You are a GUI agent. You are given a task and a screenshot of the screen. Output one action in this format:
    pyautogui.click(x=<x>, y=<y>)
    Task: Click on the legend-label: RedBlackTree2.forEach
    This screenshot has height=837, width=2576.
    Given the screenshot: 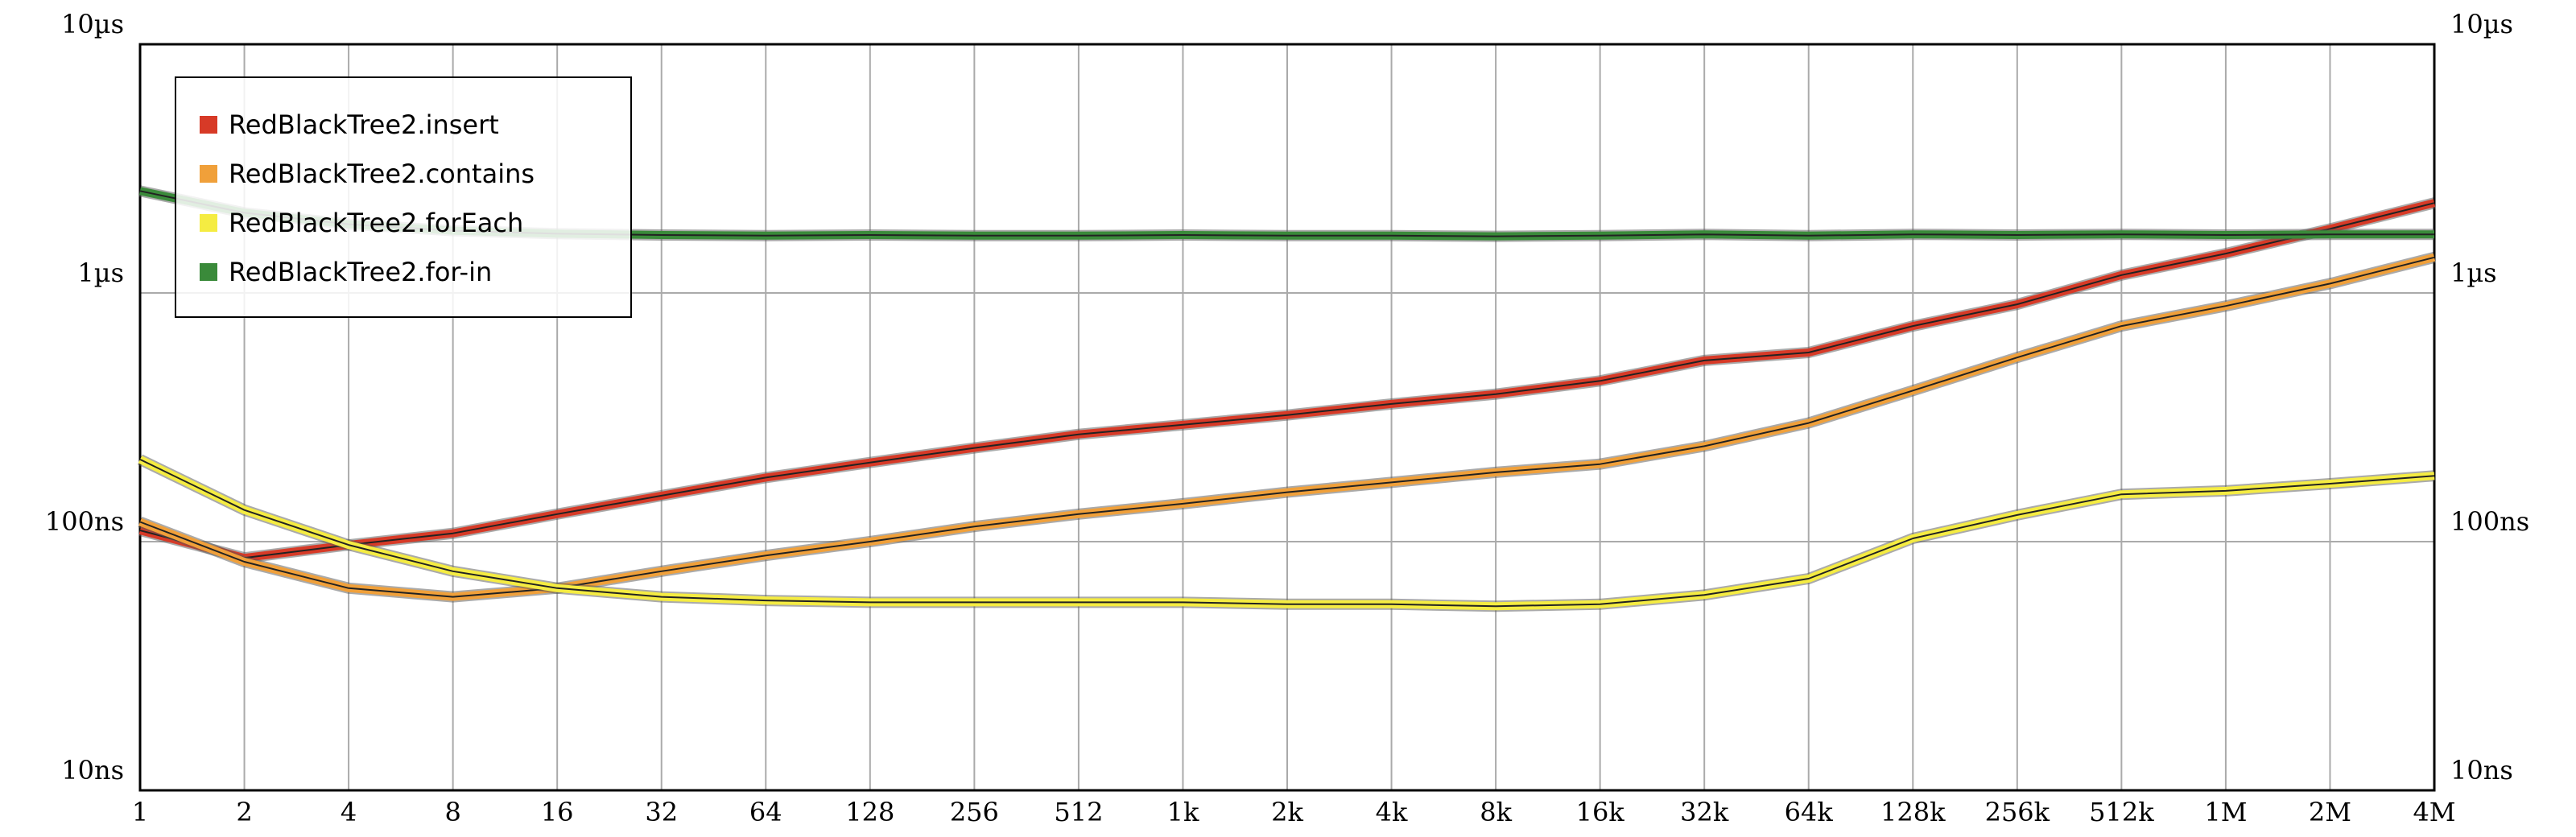 What is the action you would take?
    pyautogui.click(x=376, y=223)
    